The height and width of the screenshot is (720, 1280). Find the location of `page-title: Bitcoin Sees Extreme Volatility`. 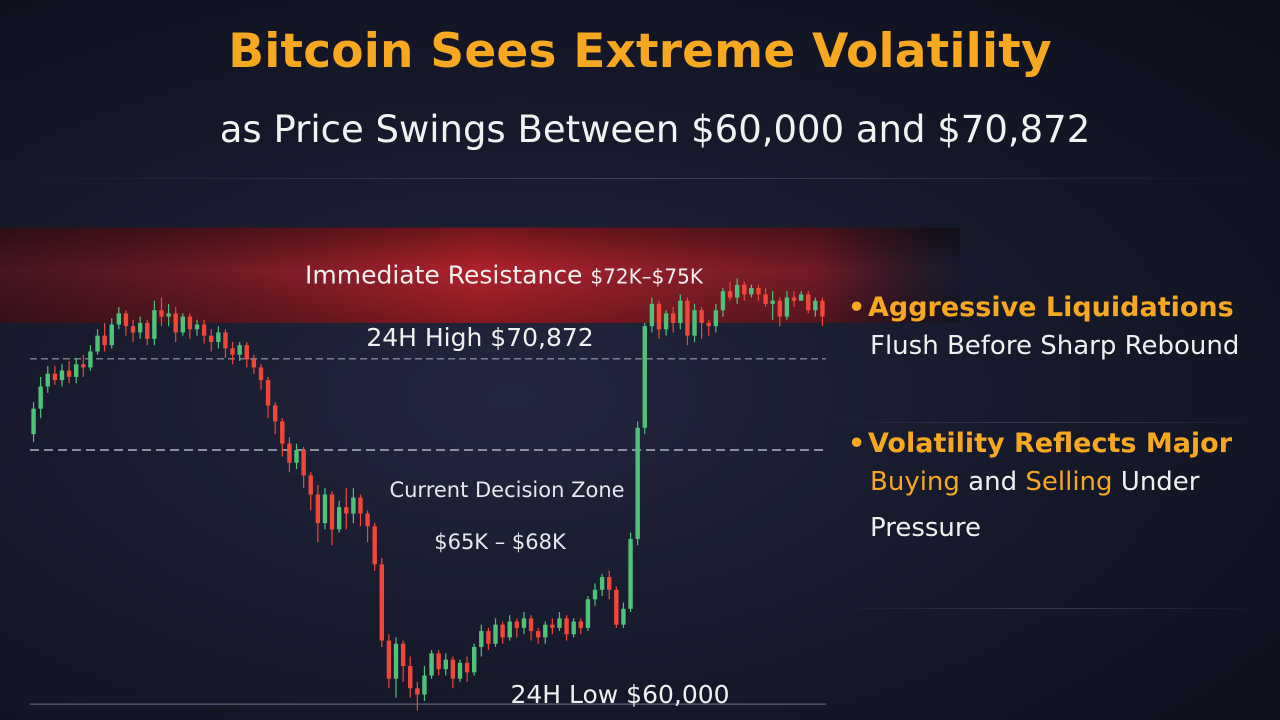

page-title: Bitcoin Sees Extreme Volatility is located at coordinates (640, 51).